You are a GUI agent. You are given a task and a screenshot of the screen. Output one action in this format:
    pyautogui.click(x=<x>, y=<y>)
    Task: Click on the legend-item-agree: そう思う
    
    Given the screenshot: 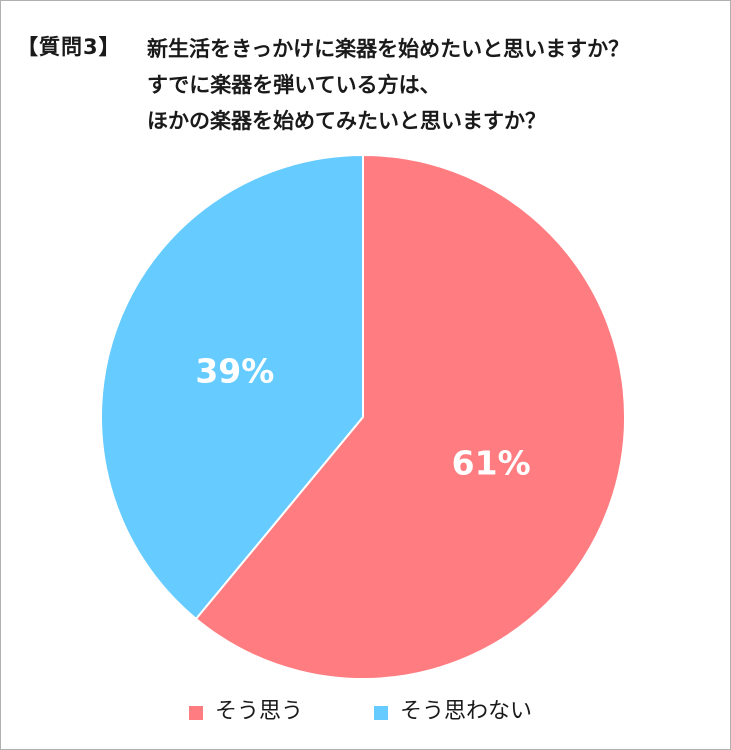 What is the action you would take?
    pyautogui.click(x=246, y=709)
    